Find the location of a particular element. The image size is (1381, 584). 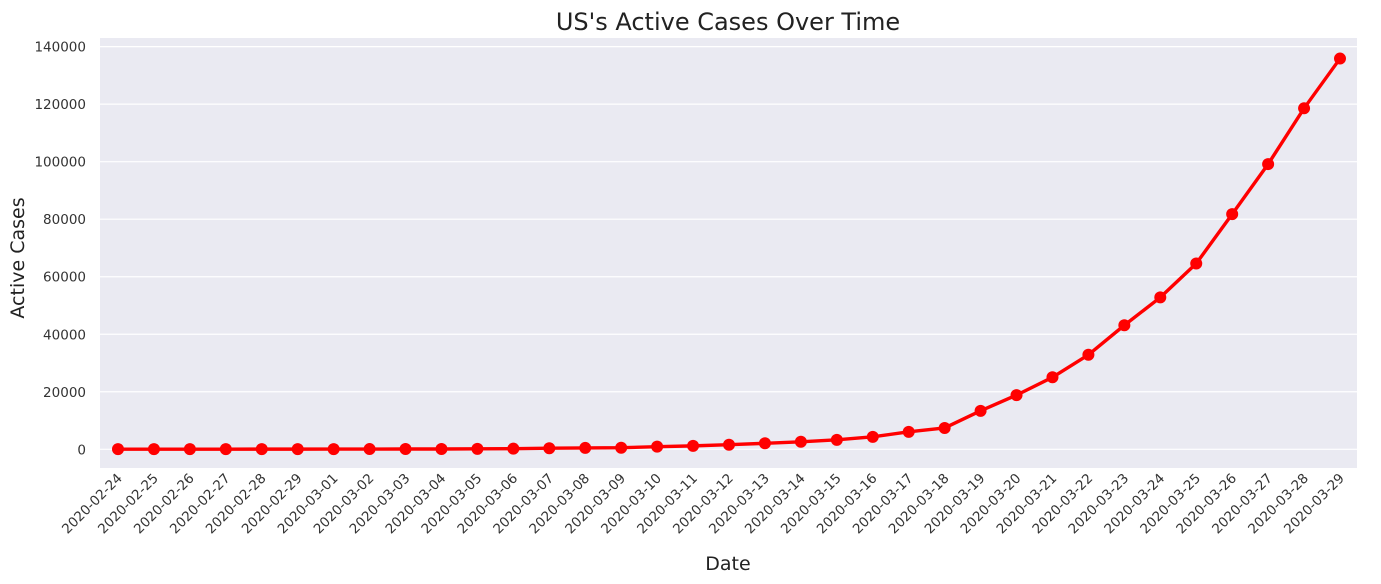

x-axis-label: Date is located at coordinates (727, 564).